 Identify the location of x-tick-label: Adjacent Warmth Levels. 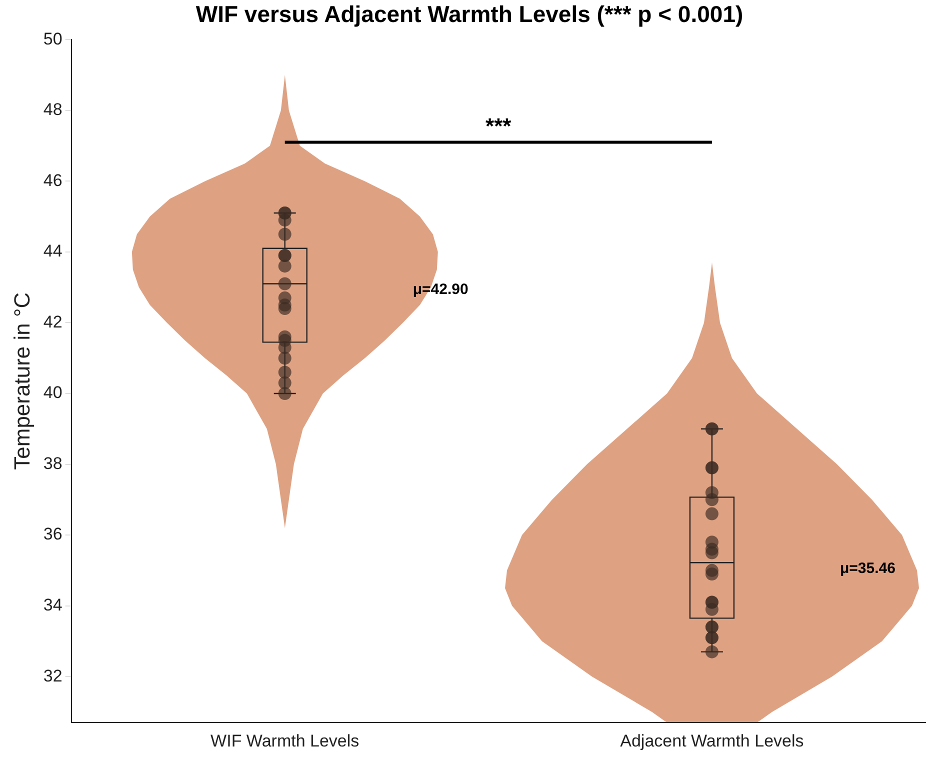
(712, 740).